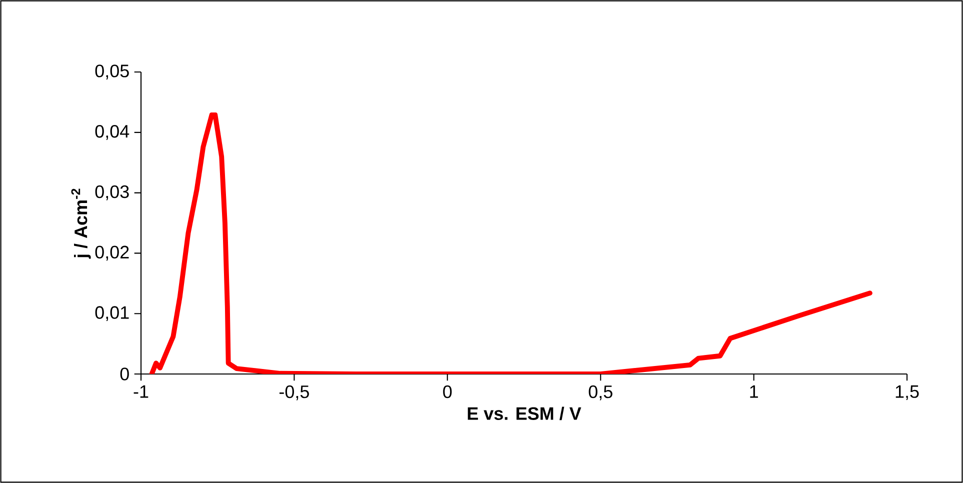 Image resolution: width=963 pixels, height=483 pixels. I want to click on y-tick-label: 0,03, so click(112, 192).